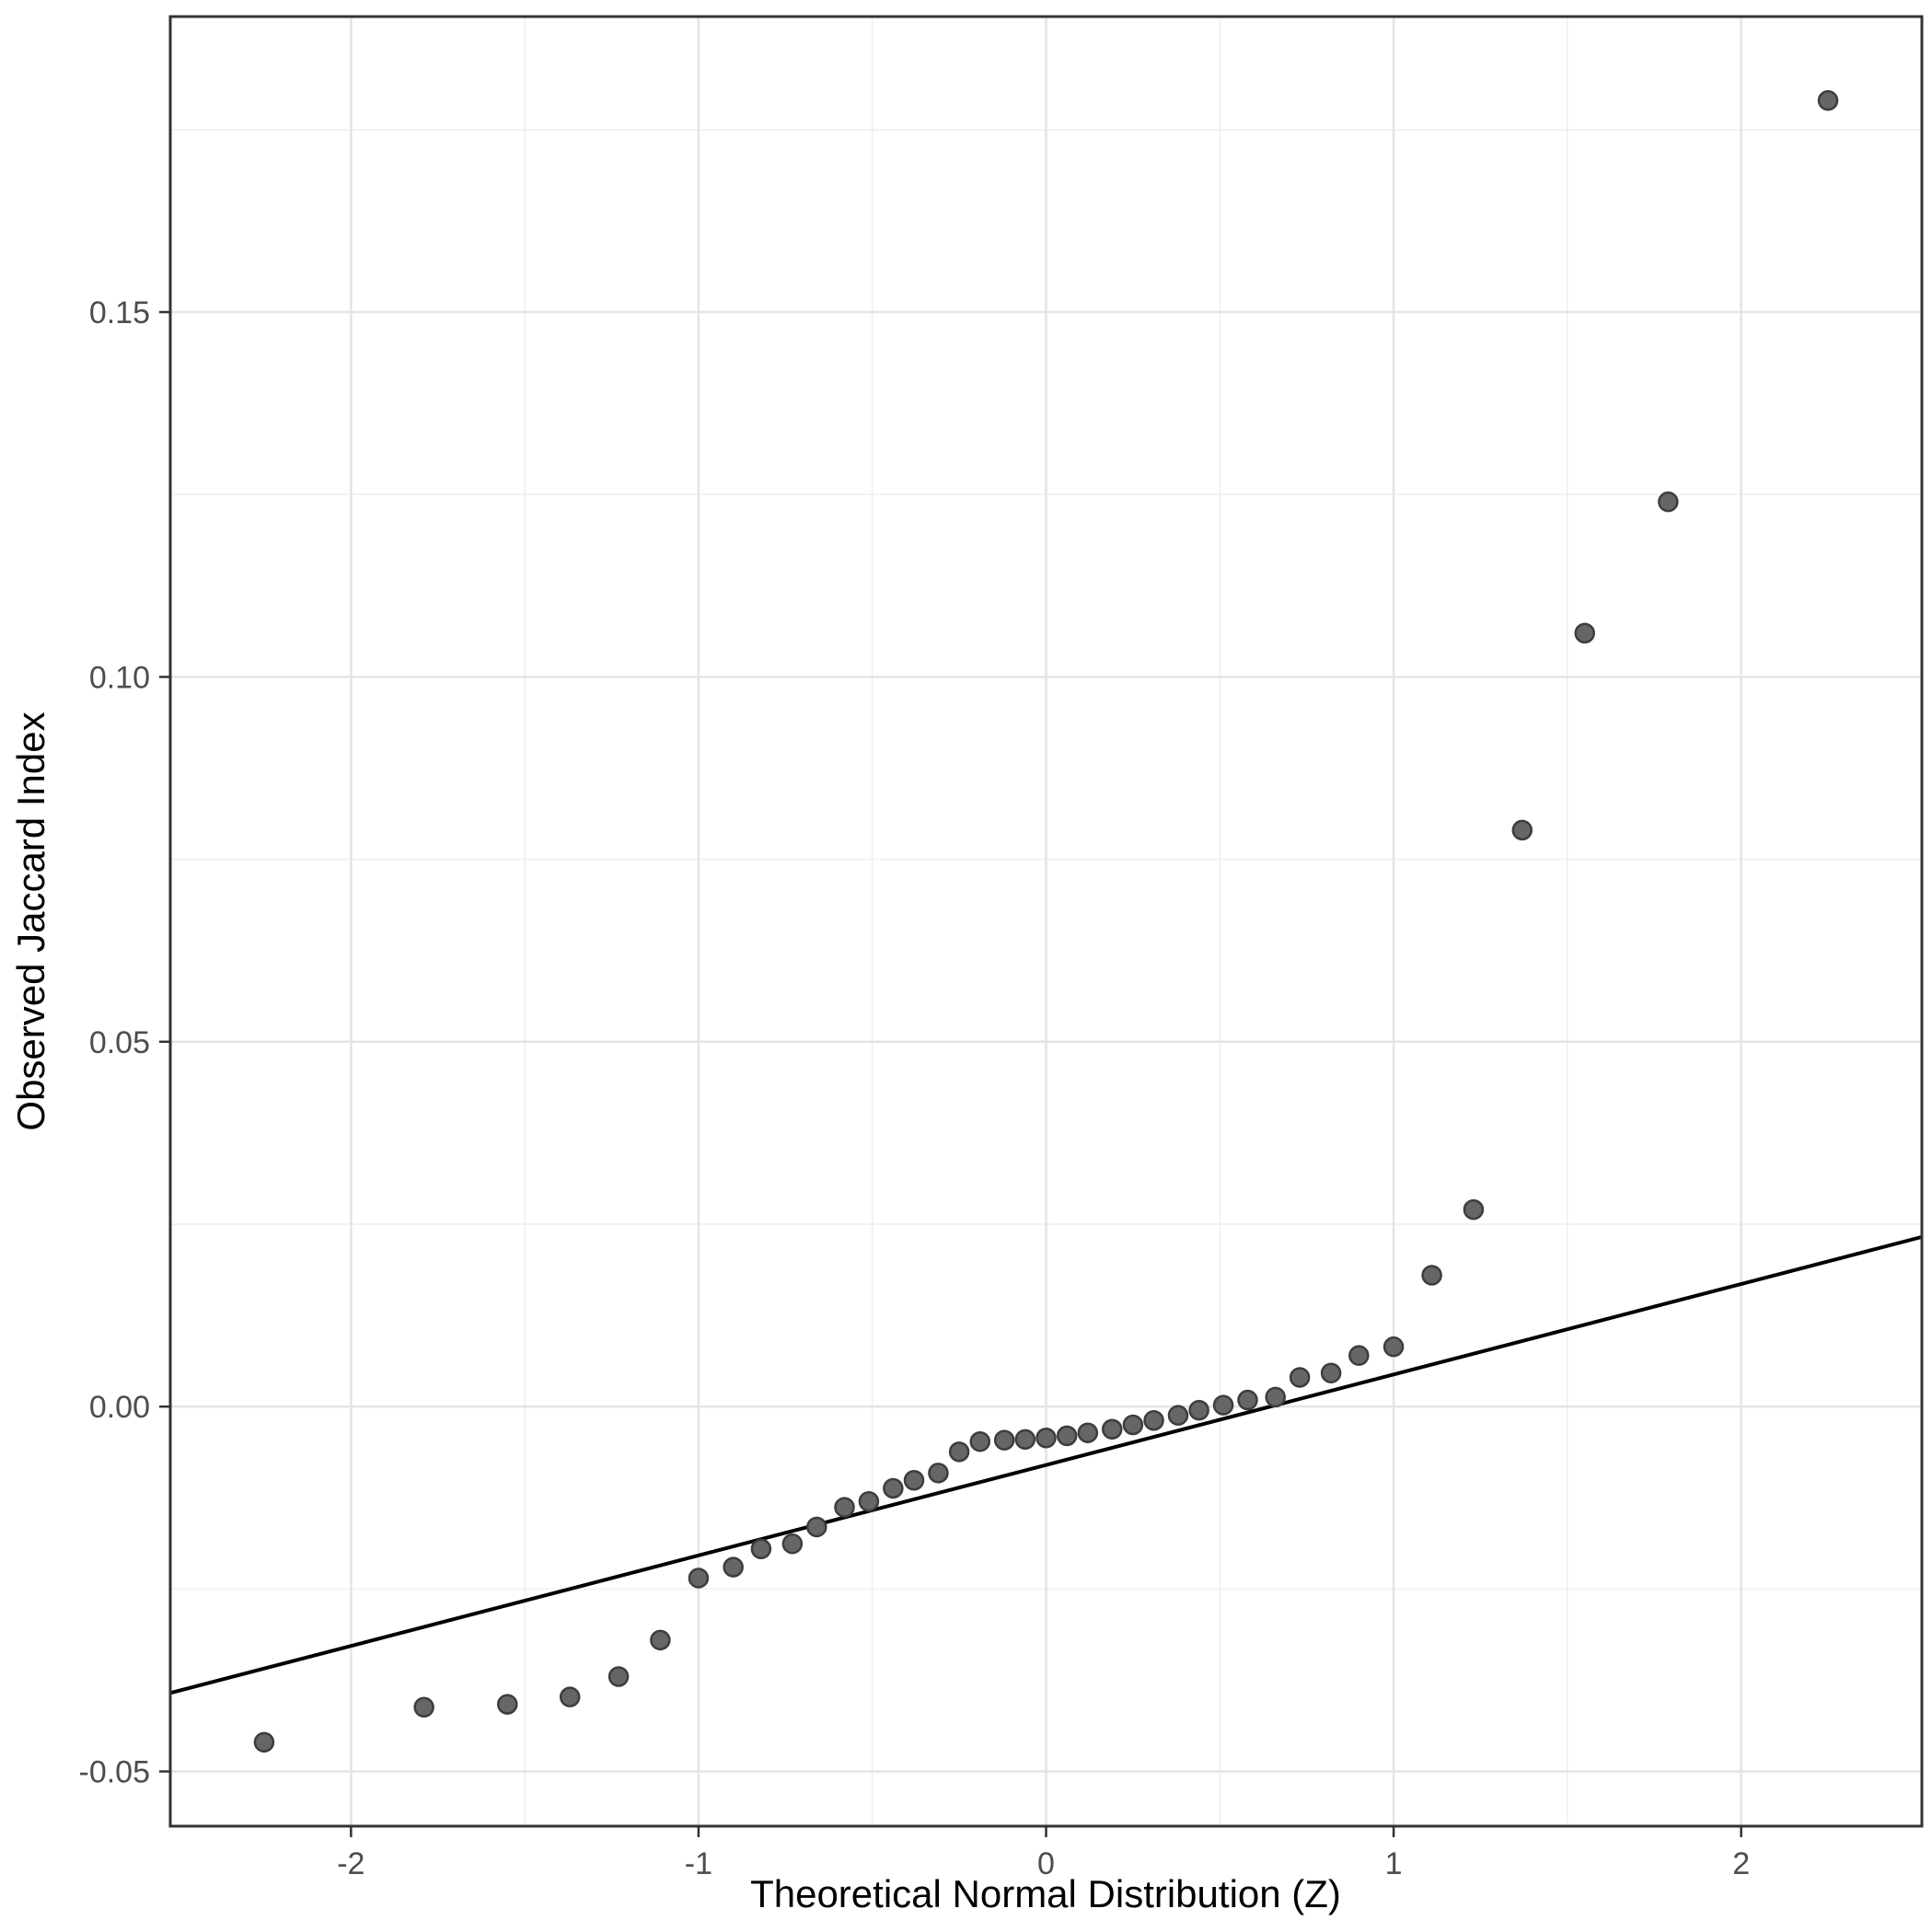  What do you see at coordinates (1394, 1864) in the screenshot?
I see `x-tick-label: 1` at bounding box center [1394, 1864].